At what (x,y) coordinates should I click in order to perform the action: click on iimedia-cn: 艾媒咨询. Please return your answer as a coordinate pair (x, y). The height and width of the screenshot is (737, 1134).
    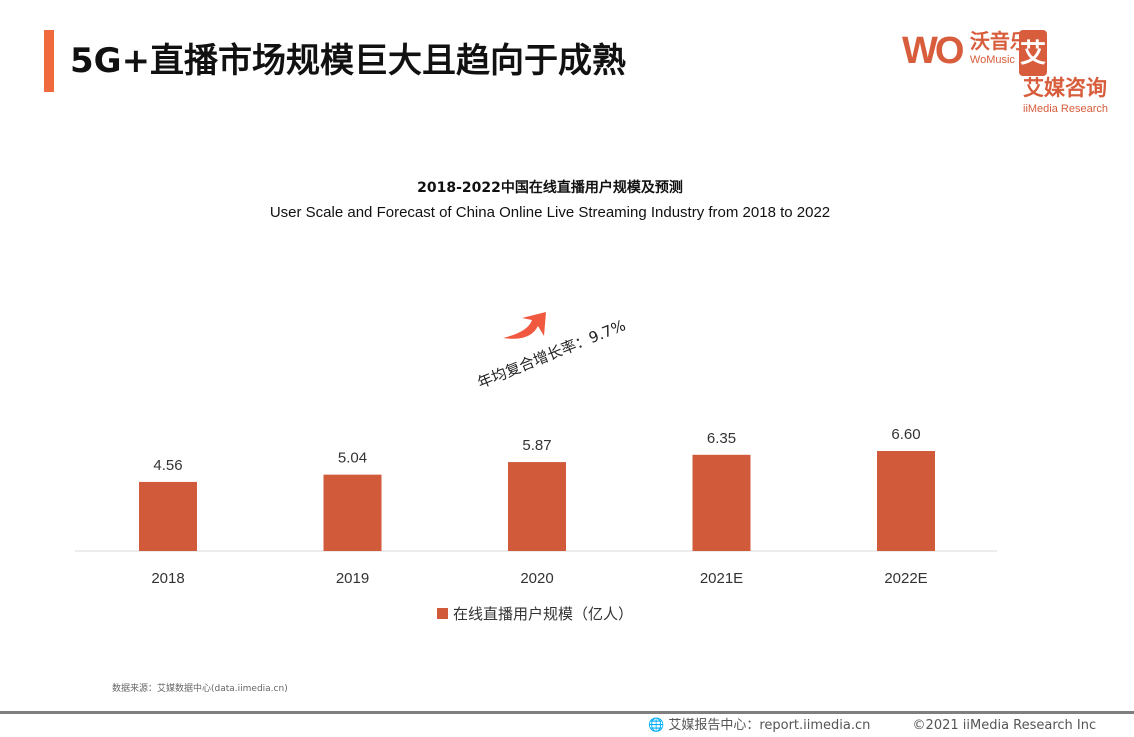
    Looking at the image, I should click on (1065, 88).